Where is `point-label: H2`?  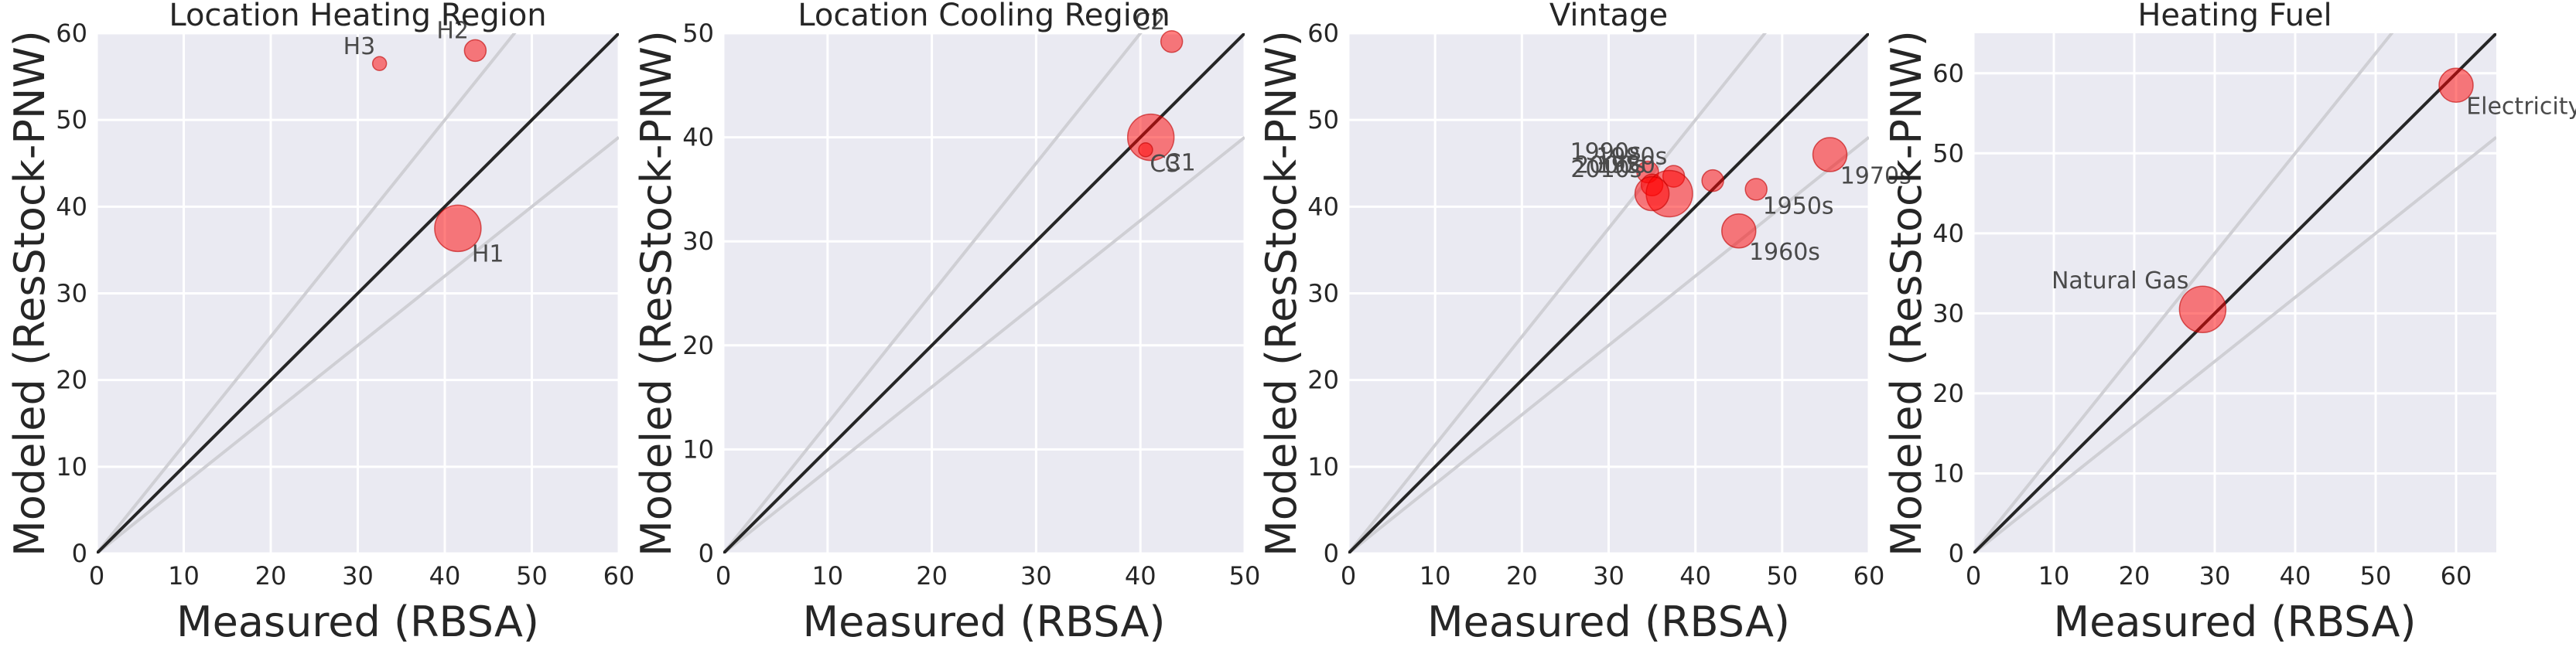
point-label: H2 is located at coordinates (452, 32).